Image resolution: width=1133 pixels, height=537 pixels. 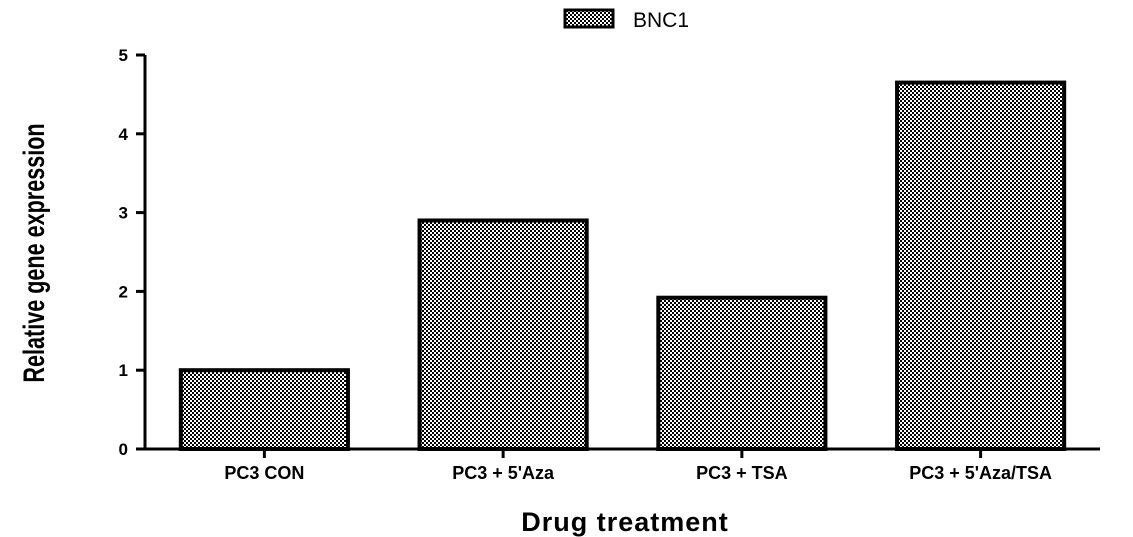 What do you see at coordinates (123, 213) in the screenshot?
I see `y-tick-label: 3` at bounding box center [123, 213].